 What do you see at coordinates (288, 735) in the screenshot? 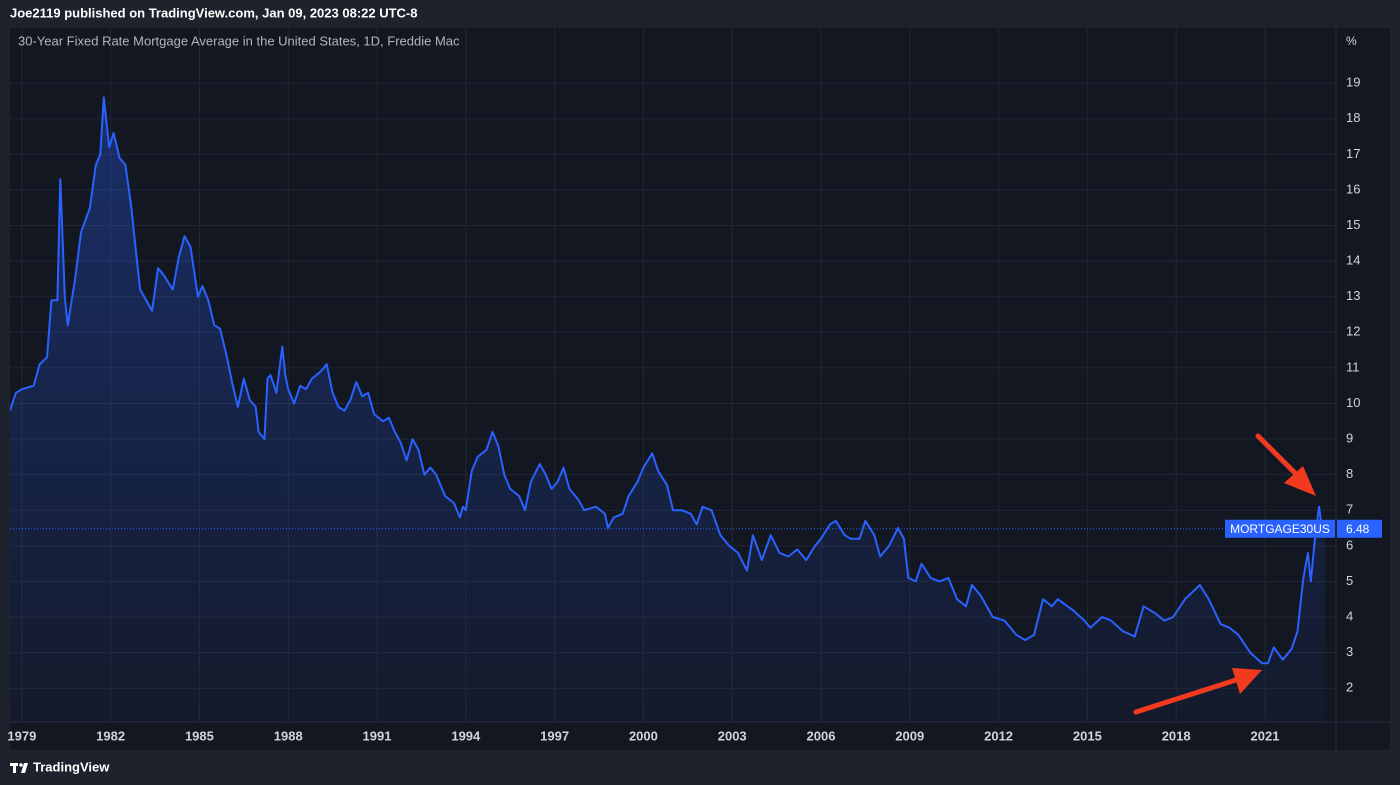
I see `x-tick-label: 1988` at bounding box center [288, 735].